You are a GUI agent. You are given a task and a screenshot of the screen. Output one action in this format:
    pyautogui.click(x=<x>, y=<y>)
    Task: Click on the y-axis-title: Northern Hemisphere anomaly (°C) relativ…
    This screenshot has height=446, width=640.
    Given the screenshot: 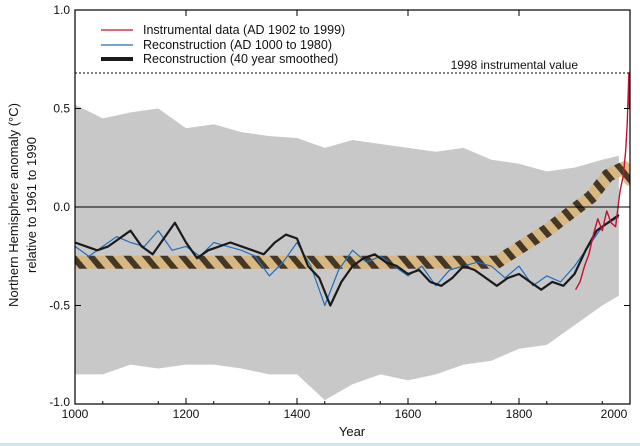 What is the action you would take?
    pyautogui.click(x=22, y=205)
    